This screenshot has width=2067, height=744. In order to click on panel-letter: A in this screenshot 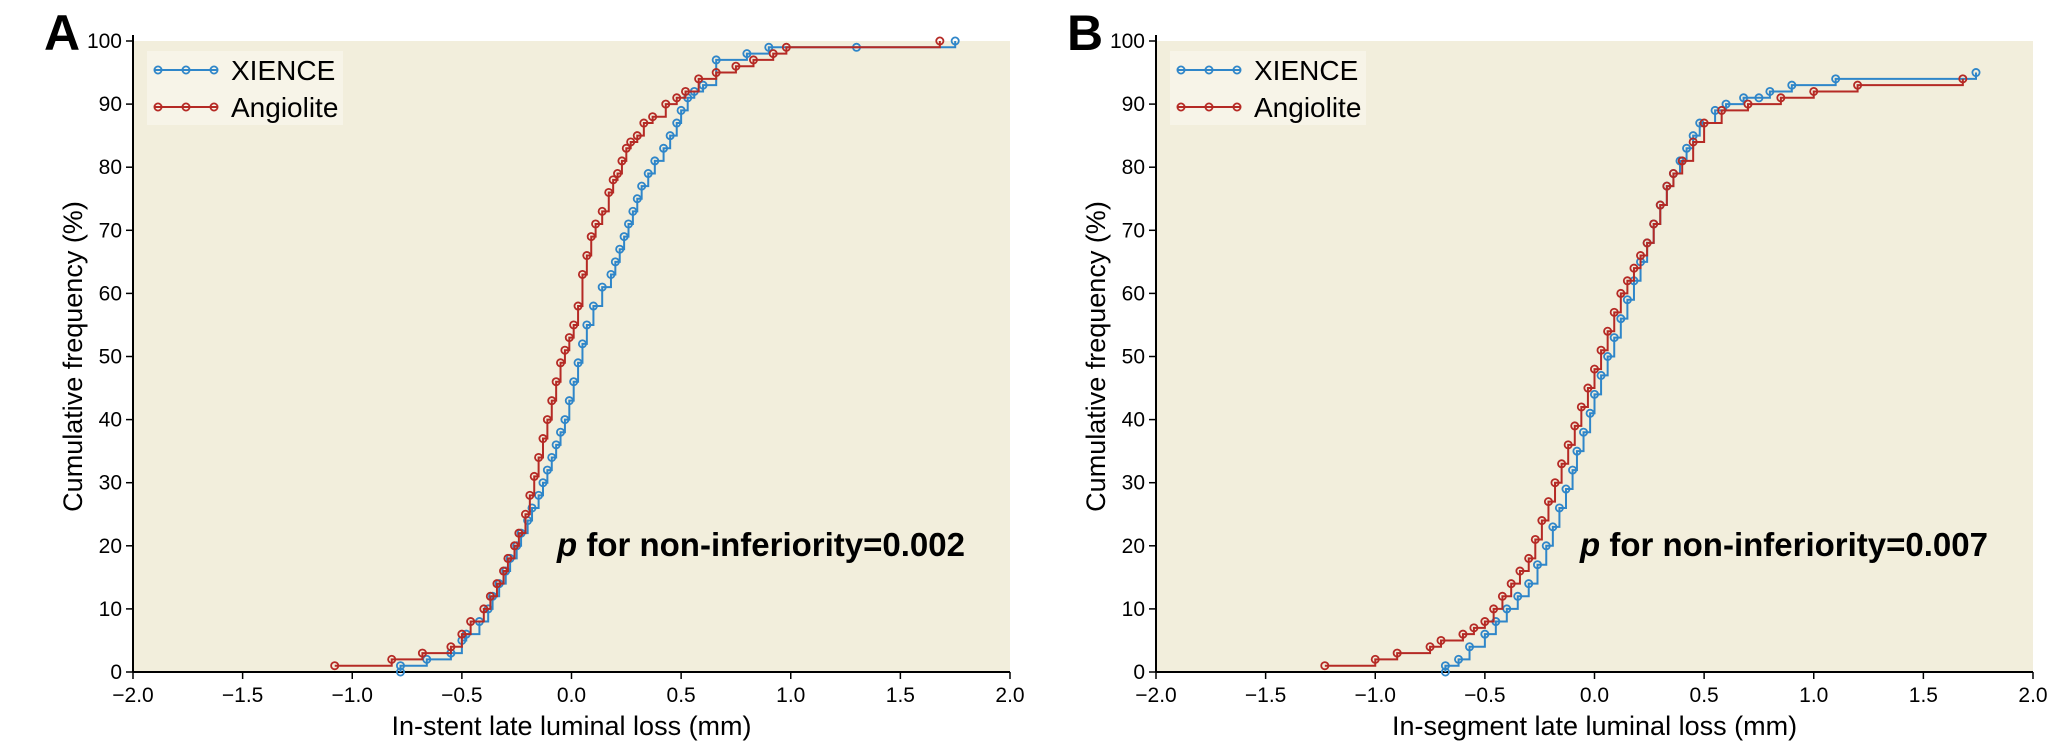, I will do `click(62, 33)`.